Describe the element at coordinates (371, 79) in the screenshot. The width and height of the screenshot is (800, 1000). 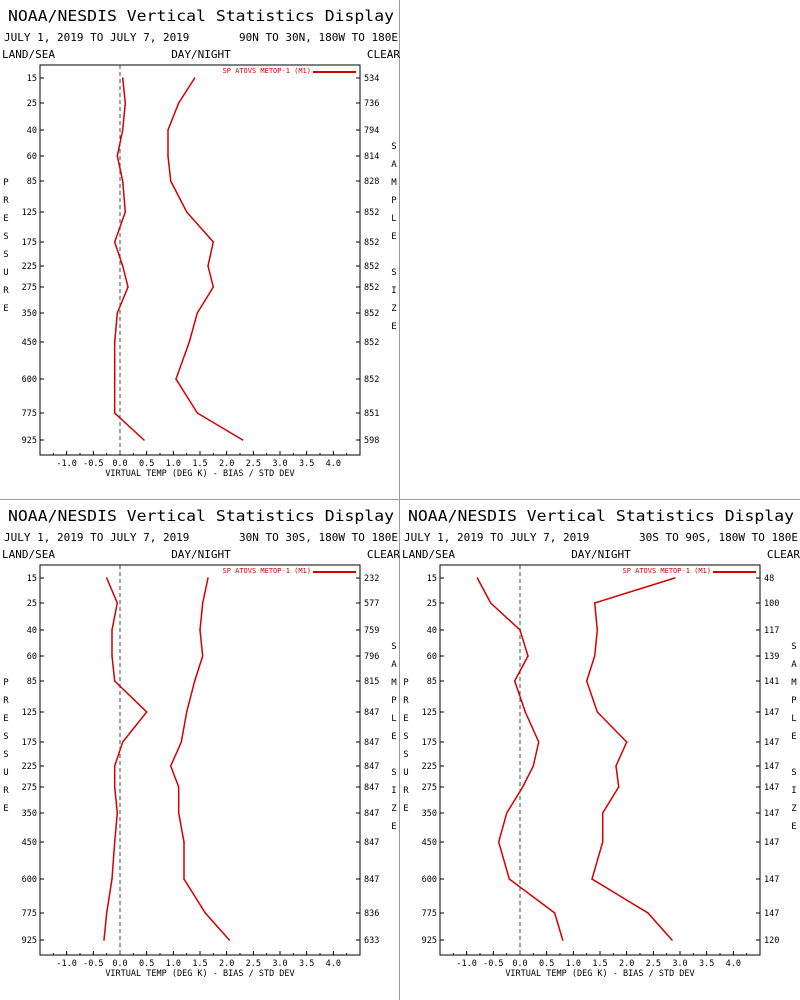
I see `sample-size-label: 534` at that location.